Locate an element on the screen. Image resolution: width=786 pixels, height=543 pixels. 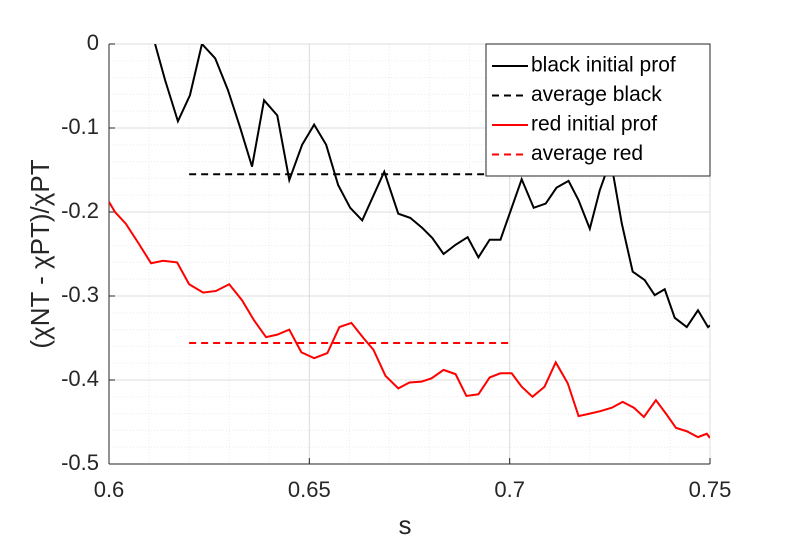
legend-label: average black is located at coordinates (596, 94).